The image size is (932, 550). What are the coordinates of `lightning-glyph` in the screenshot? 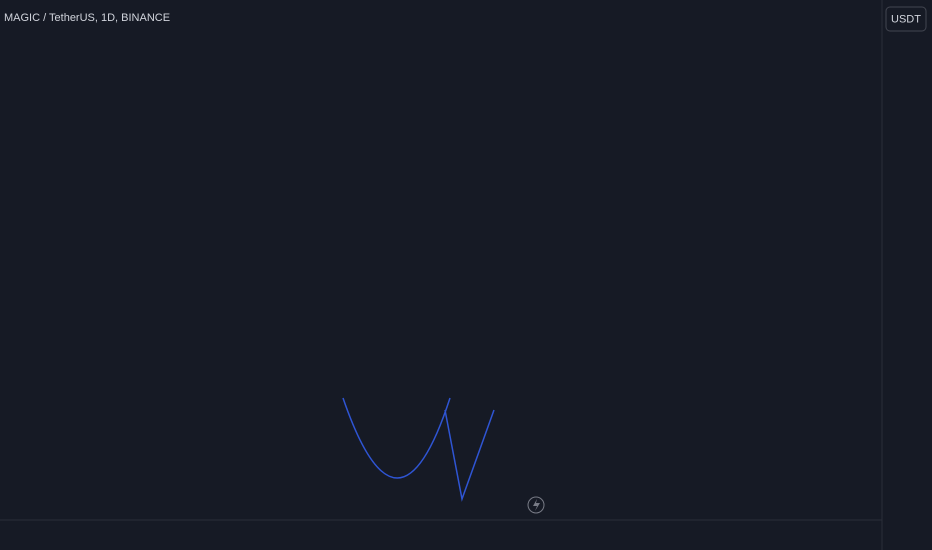 It's located at (536, 505).